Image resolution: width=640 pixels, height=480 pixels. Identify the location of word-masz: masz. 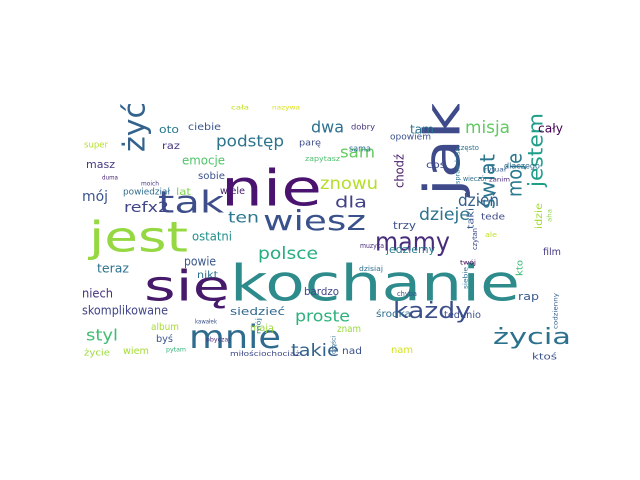
(100, 164).